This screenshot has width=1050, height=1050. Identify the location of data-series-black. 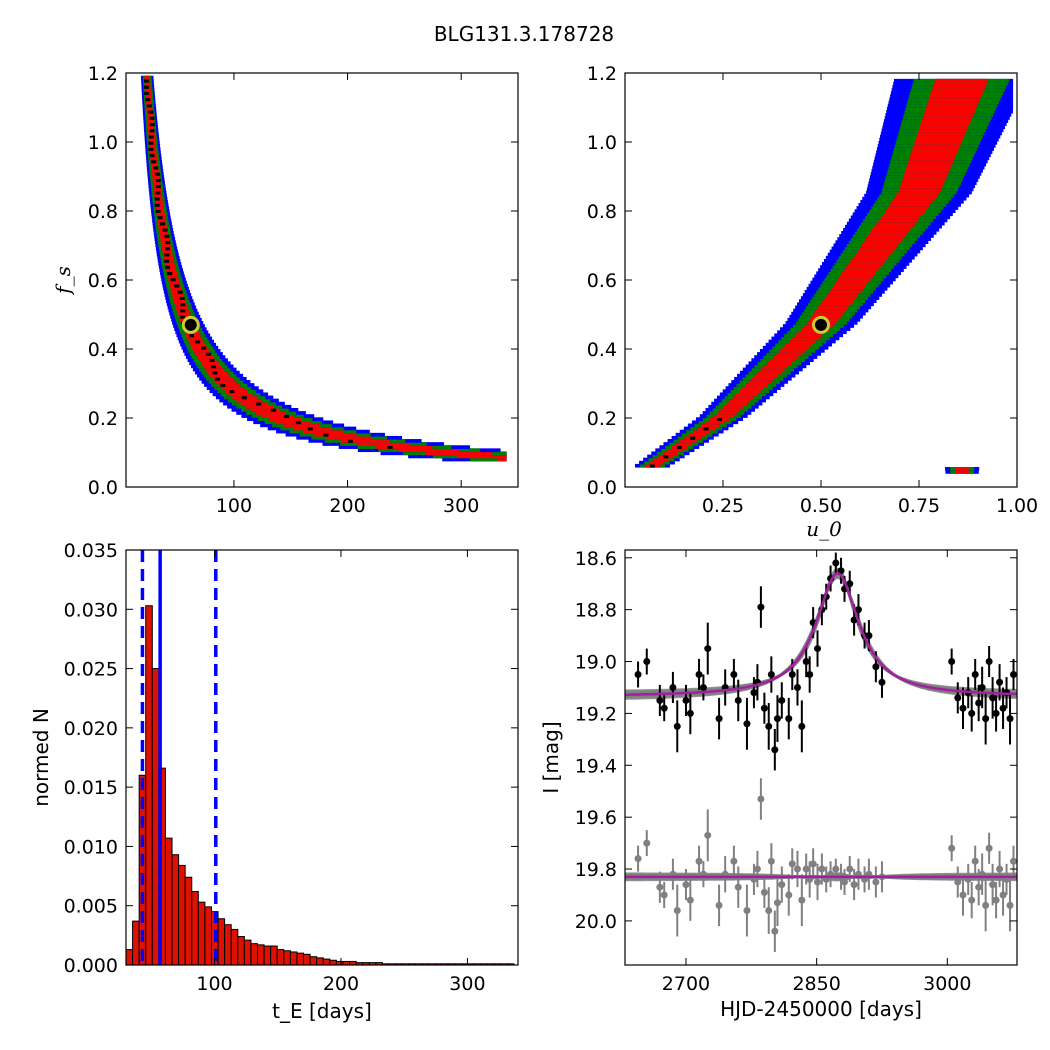
(825, 661).